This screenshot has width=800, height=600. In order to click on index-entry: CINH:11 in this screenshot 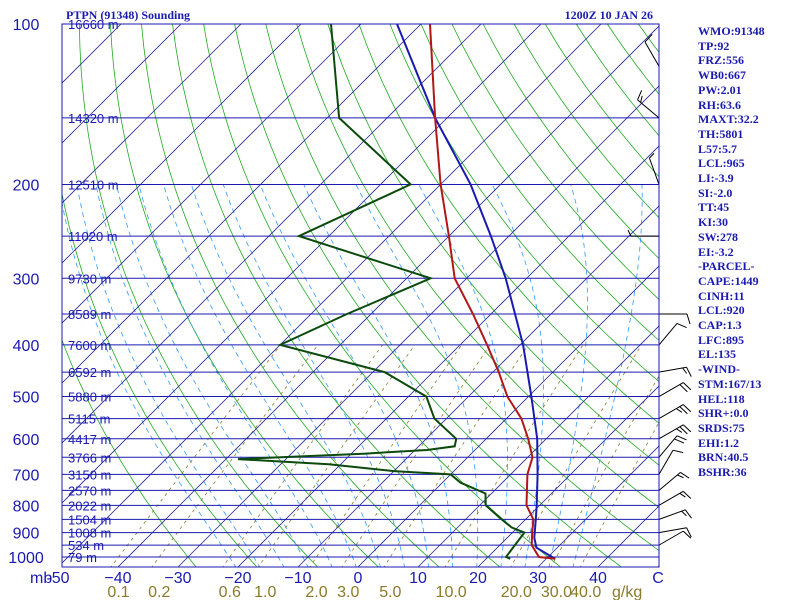, I will do `click(721, 295)`.